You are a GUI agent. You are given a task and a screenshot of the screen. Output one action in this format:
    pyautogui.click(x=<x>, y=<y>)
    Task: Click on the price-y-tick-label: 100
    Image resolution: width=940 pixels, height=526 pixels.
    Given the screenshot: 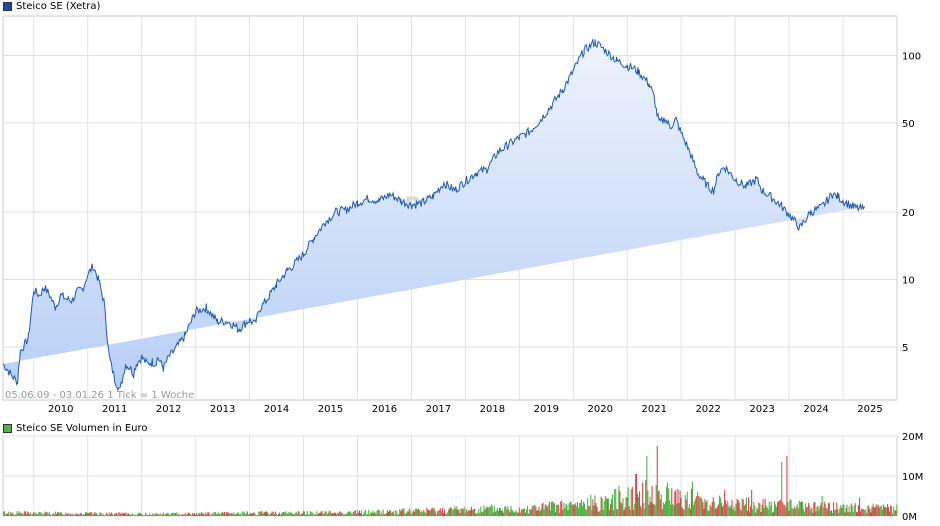 What is the action you would take?
    pyautogui.click(x=911, y=56)
    